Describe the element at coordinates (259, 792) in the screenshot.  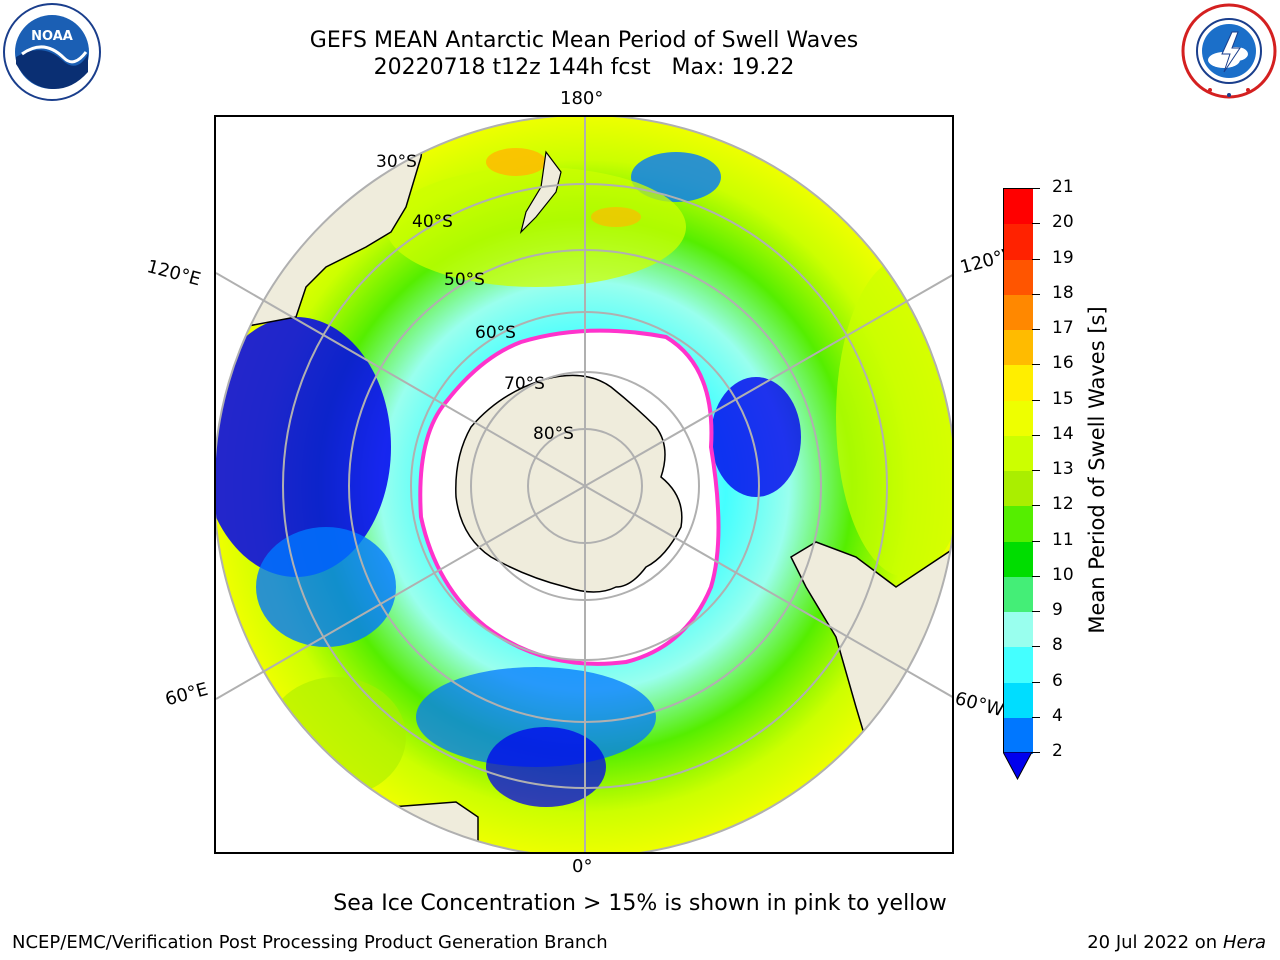
I see `land-madagascar` at that location.